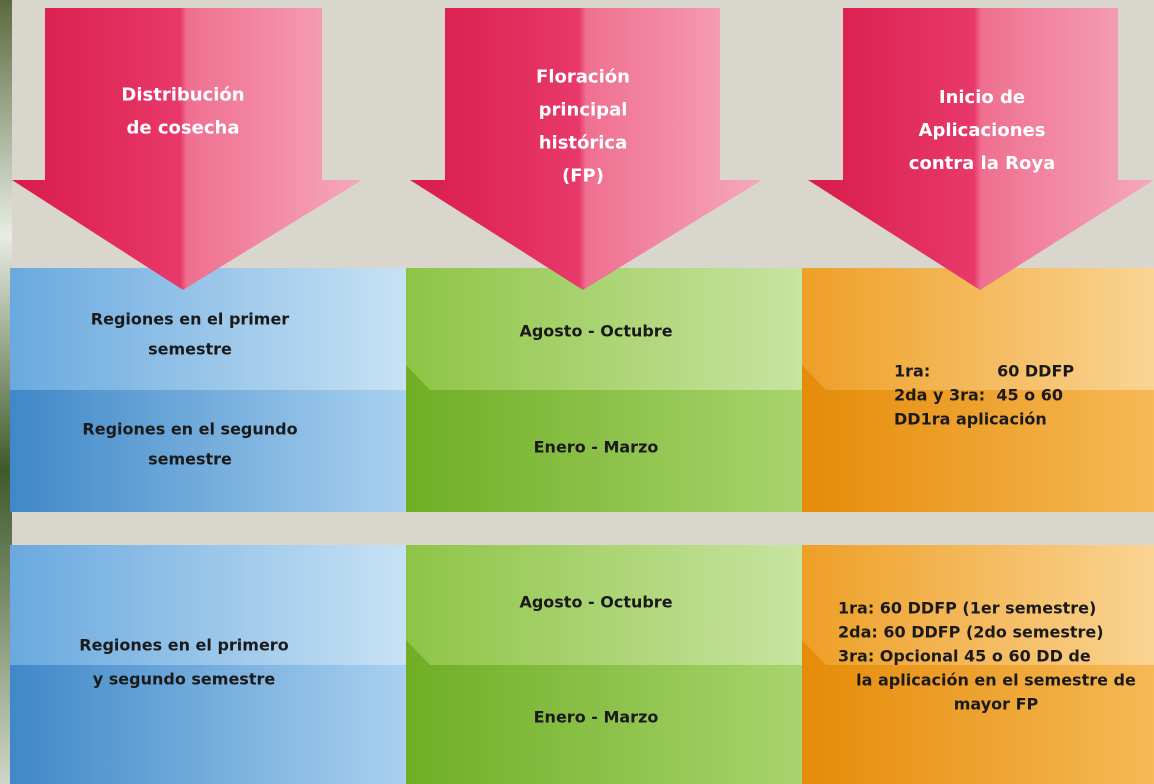 The width and height of the screenshot is (1154, 784). I want to click on header-text: Floración, so click(583, 77).